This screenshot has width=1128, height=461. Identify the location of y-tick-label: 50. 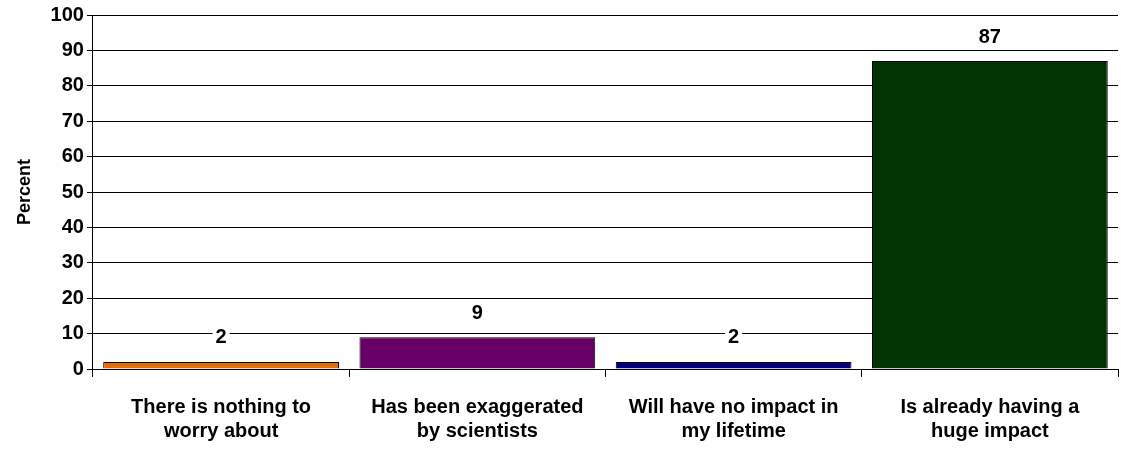
(72, 190).